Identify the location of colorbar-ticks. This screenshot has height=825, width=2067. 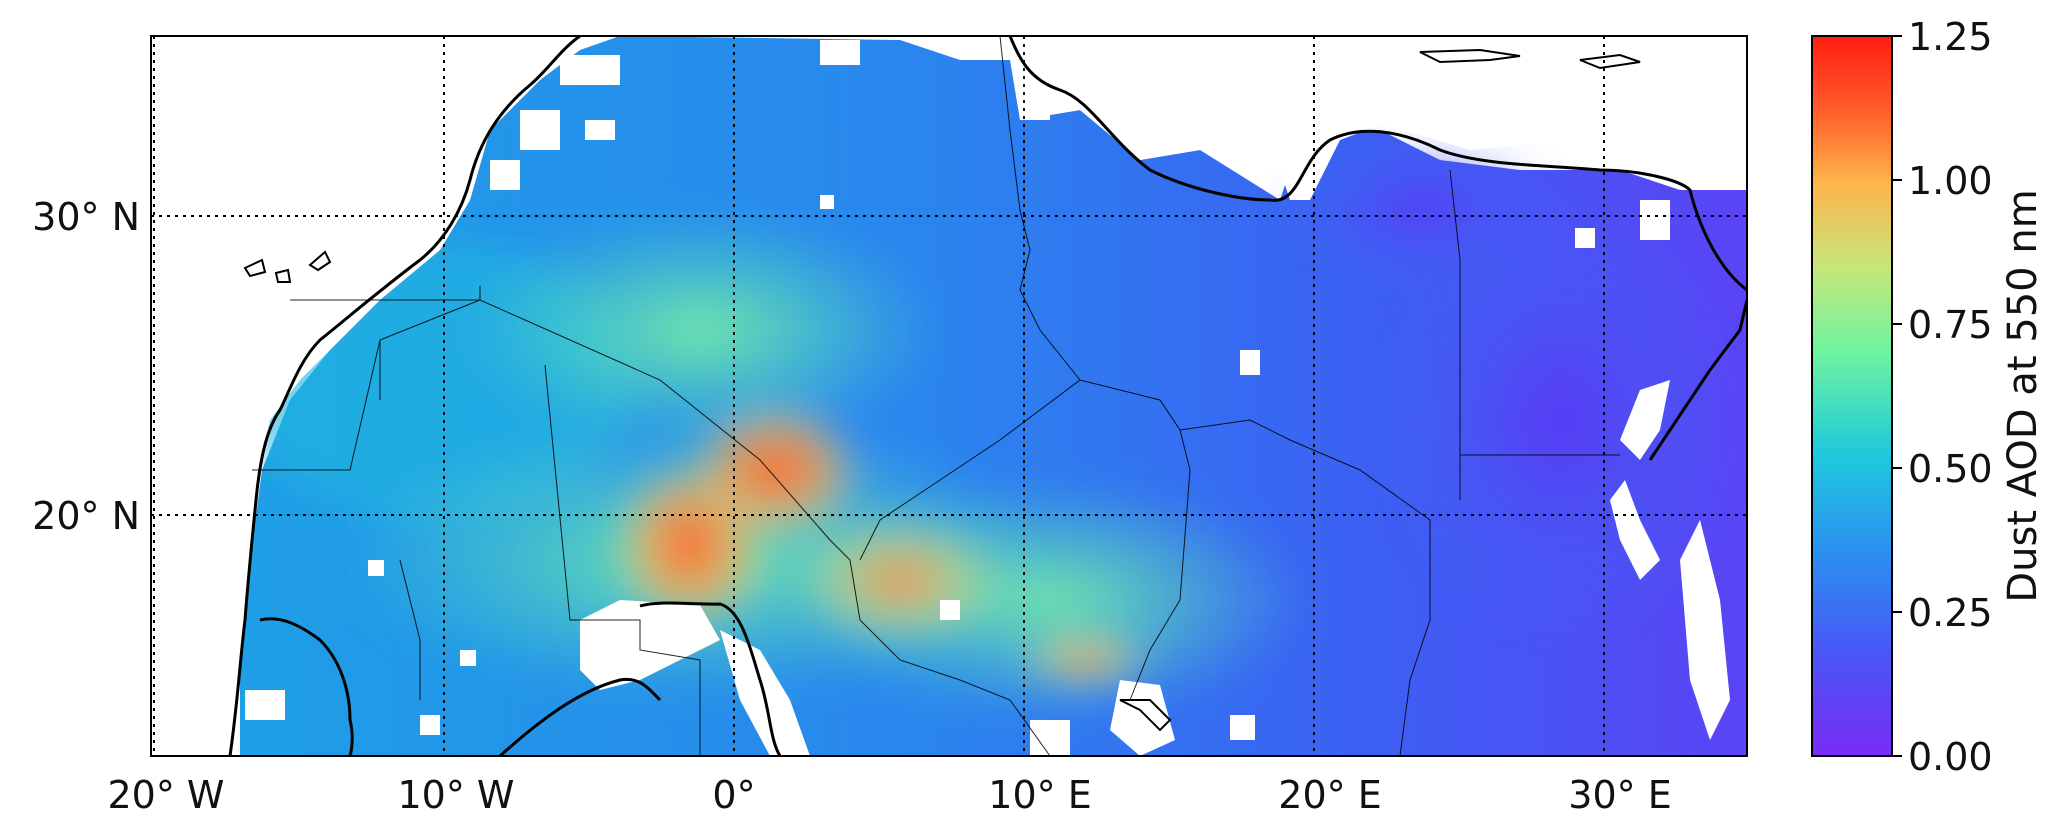
(1897, 396).